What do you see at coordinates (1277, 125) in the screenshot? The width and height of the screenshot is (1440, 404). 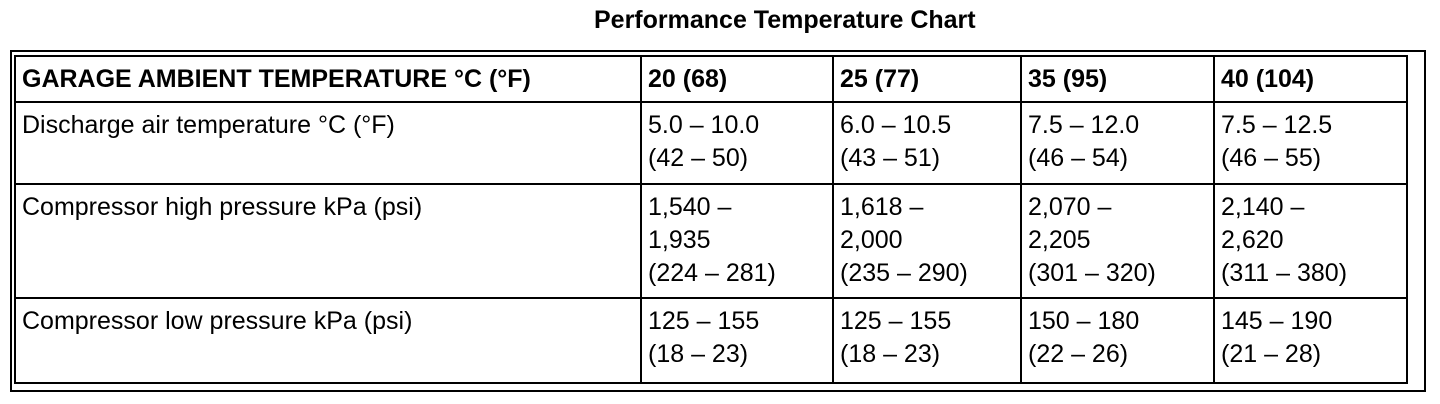 I see `cell-line: 7.5 – 12.5` at bounding box center [1277, 125].